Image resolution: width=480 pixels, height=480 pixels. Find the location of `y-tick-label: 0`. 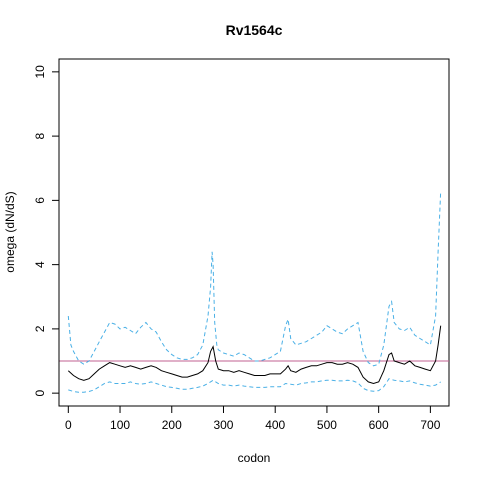

y-tick-label: 0 is located at coordinates (40, 392).